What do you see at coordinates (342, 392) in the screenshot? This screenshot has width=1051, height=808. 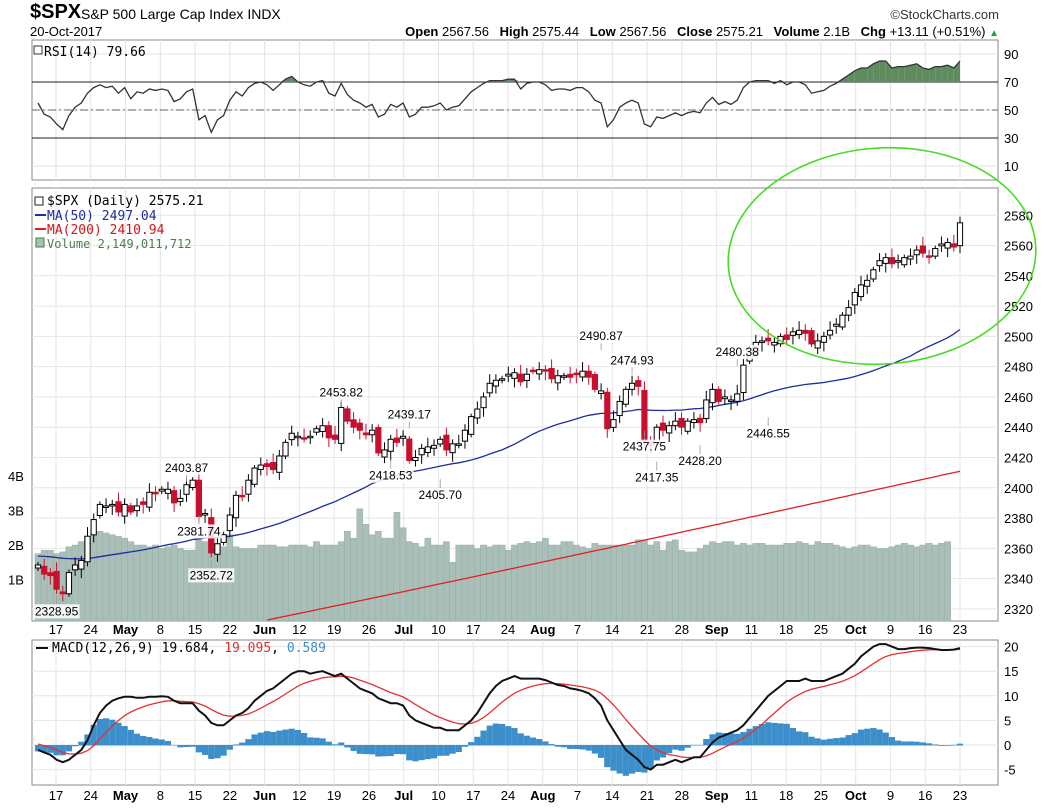 I see `price-annotation: 2453.82` at bounding box center [342, 392].